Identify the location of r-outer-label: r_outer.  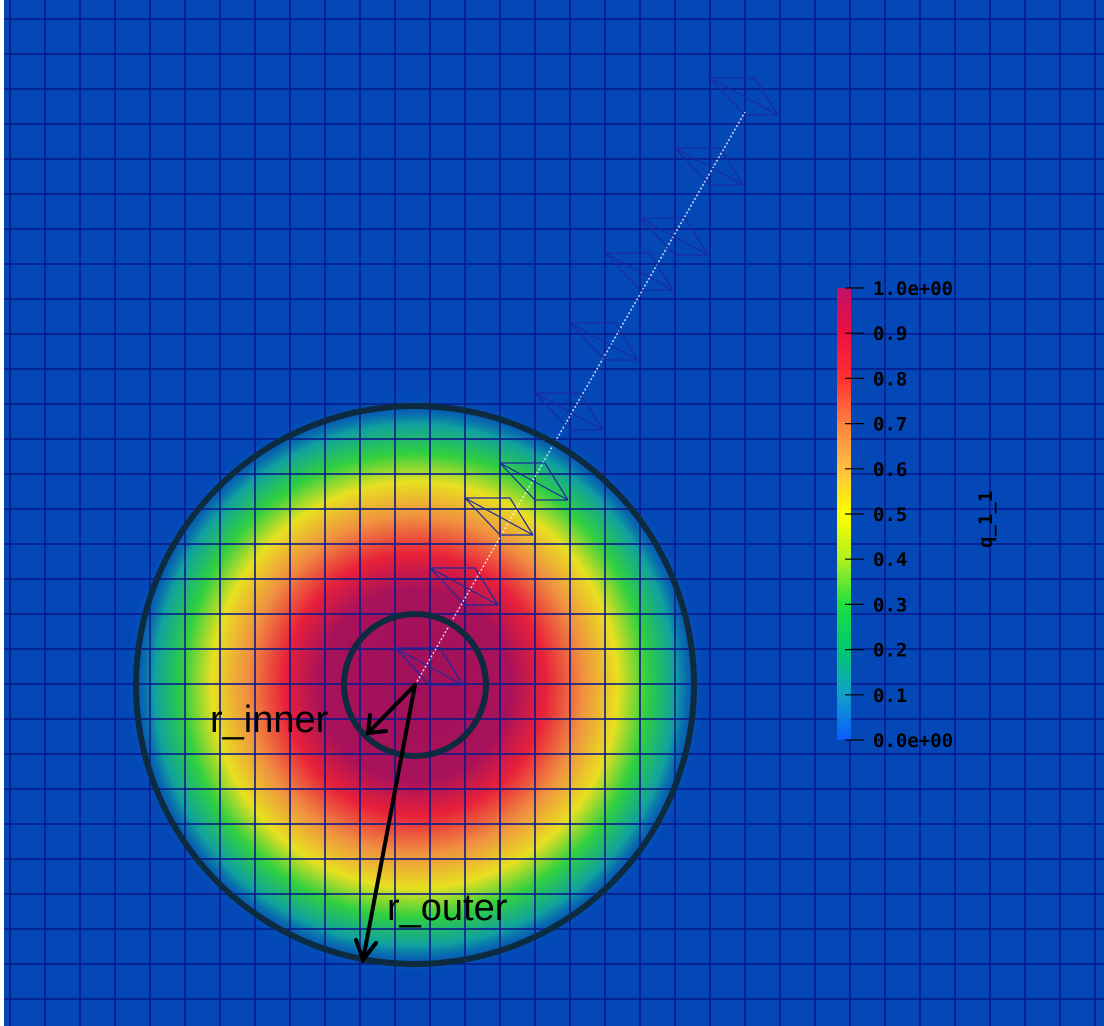
(447, 908).